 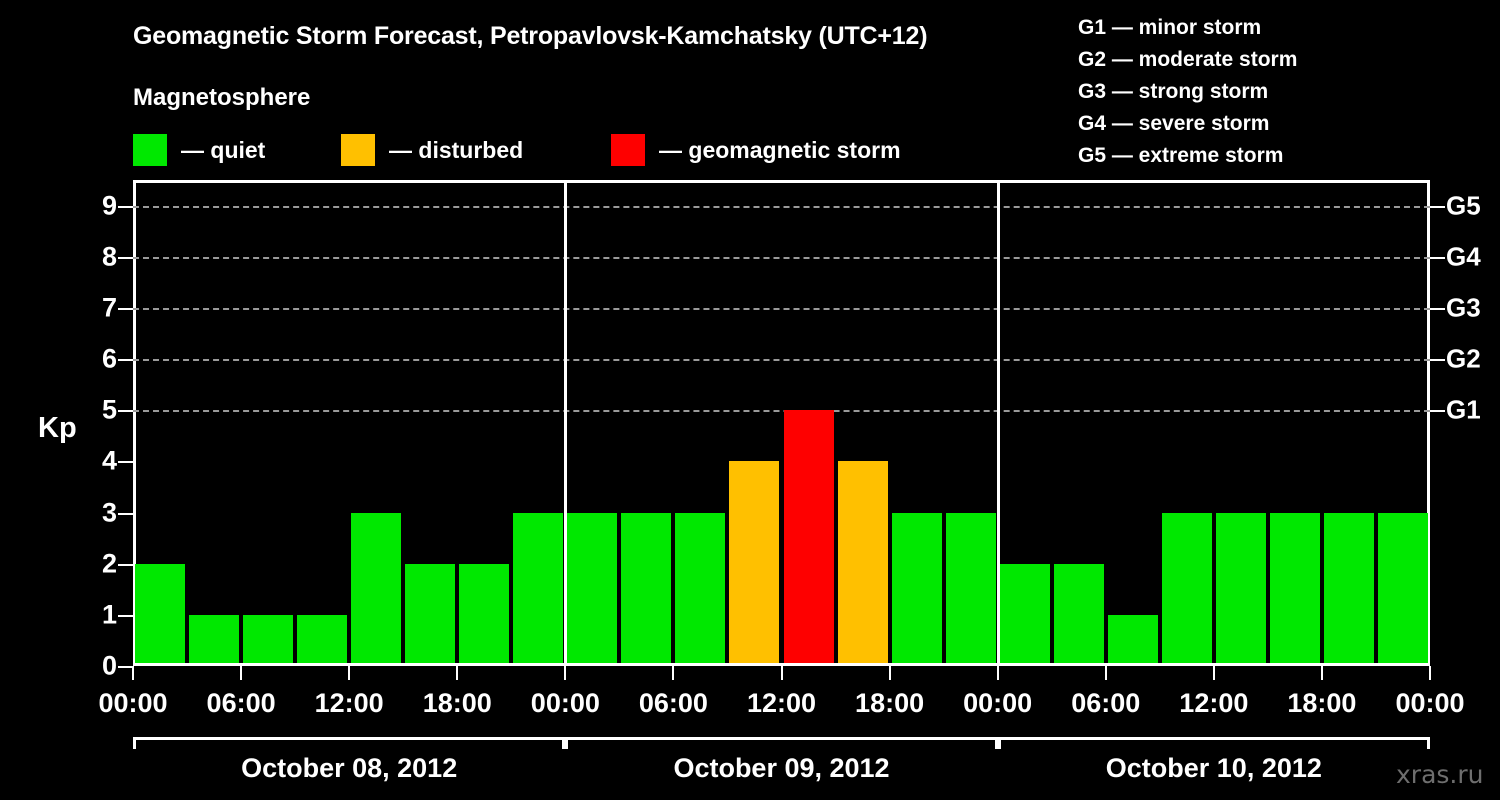 What do you see at coordinates (780, 149) in the screenshot?
I see `legend-item-label: — geomagnetic storm` at bounding box center [780, 149].